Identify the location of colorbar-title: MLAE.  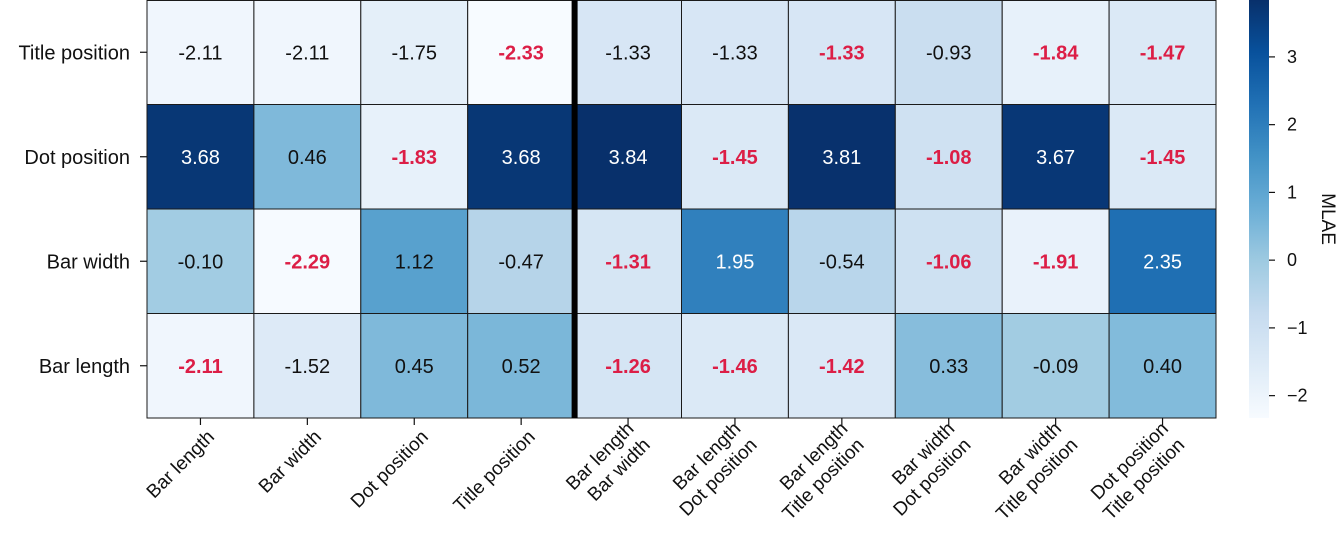
(1327, 219).